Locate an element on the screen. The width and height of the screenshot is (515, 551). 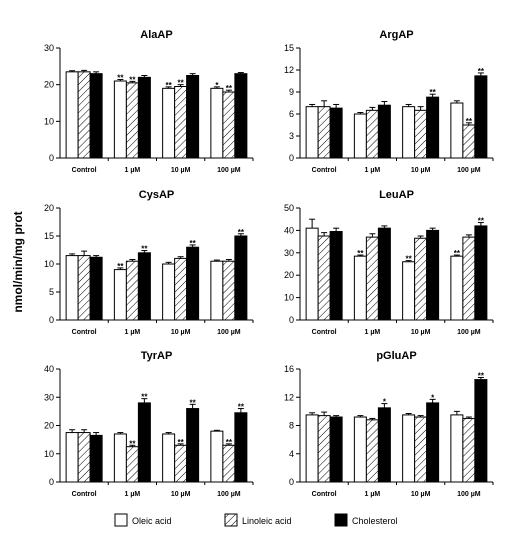
legend-label: Oleic acid is located at coordinates (152, 521).